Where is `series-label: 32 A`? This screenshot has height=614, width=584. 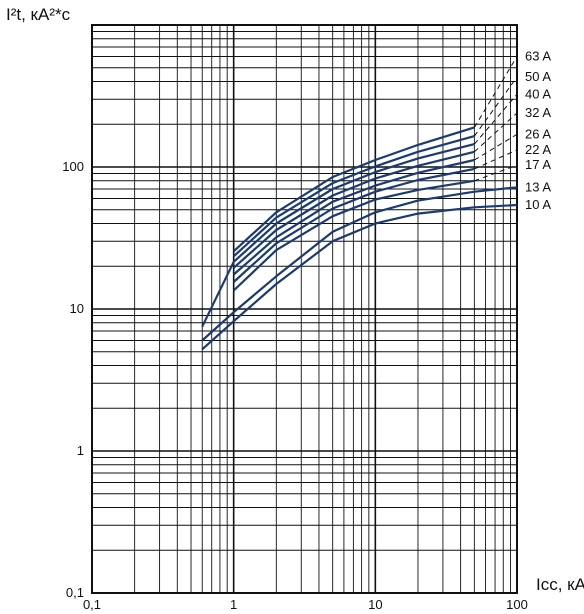
series-label: 32 A is located at coordinates (538, 112).